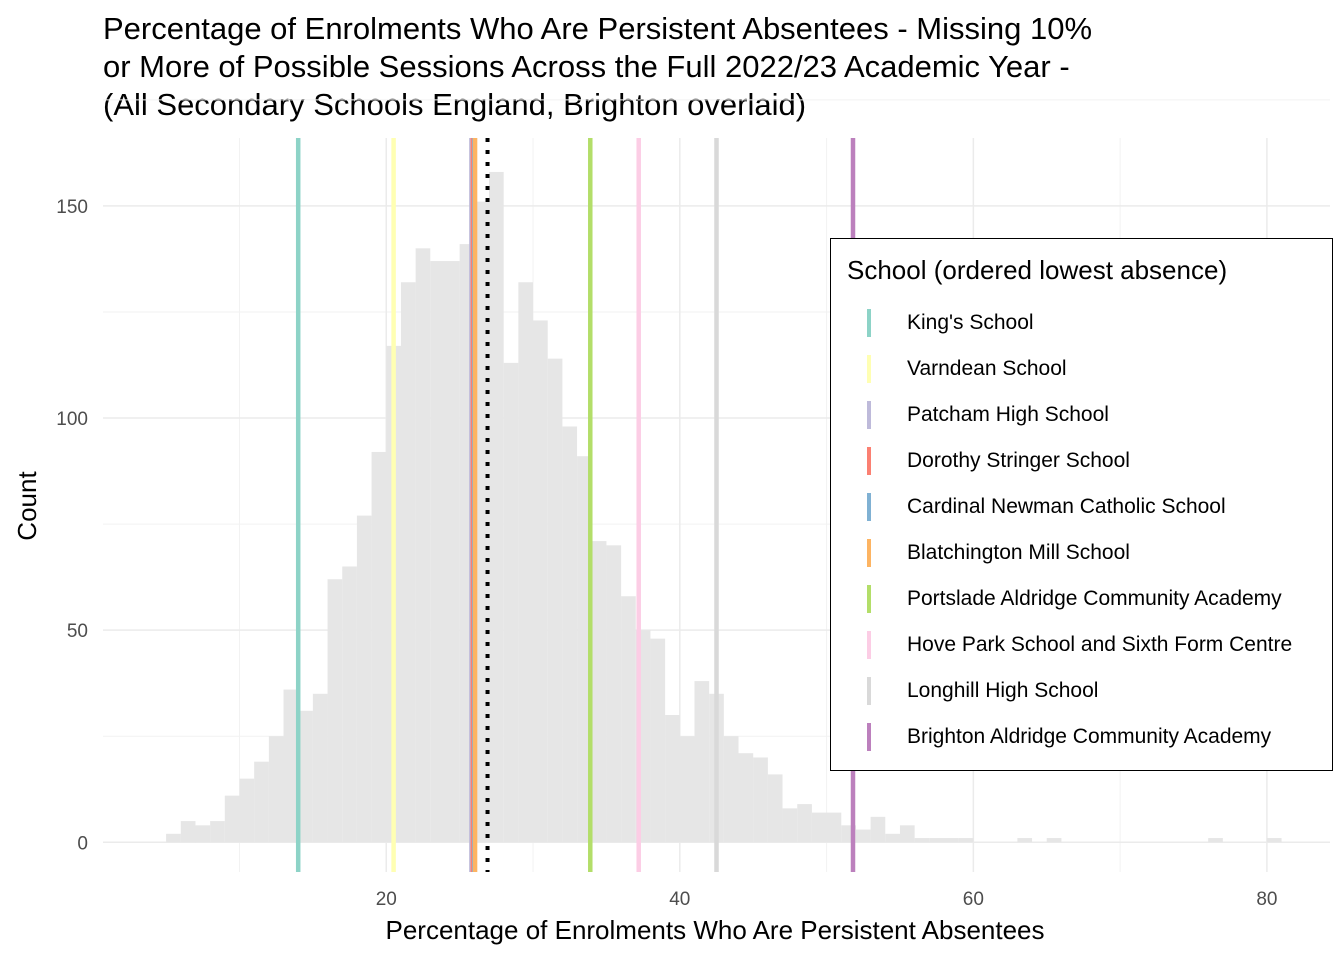 This screenshot has height=960, width=1344. What do you see at coordinates (72, 207) in the screenshot?
I see `y-tick-label: 150` at bounding box center [72, 207].